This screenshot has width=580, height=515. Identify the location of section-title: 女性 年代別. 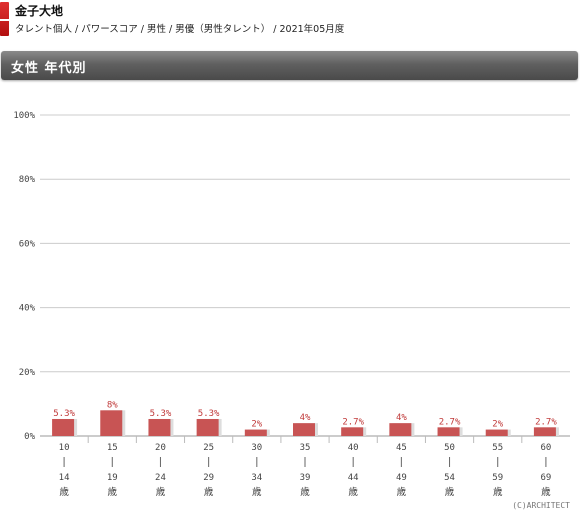
(49, 68).